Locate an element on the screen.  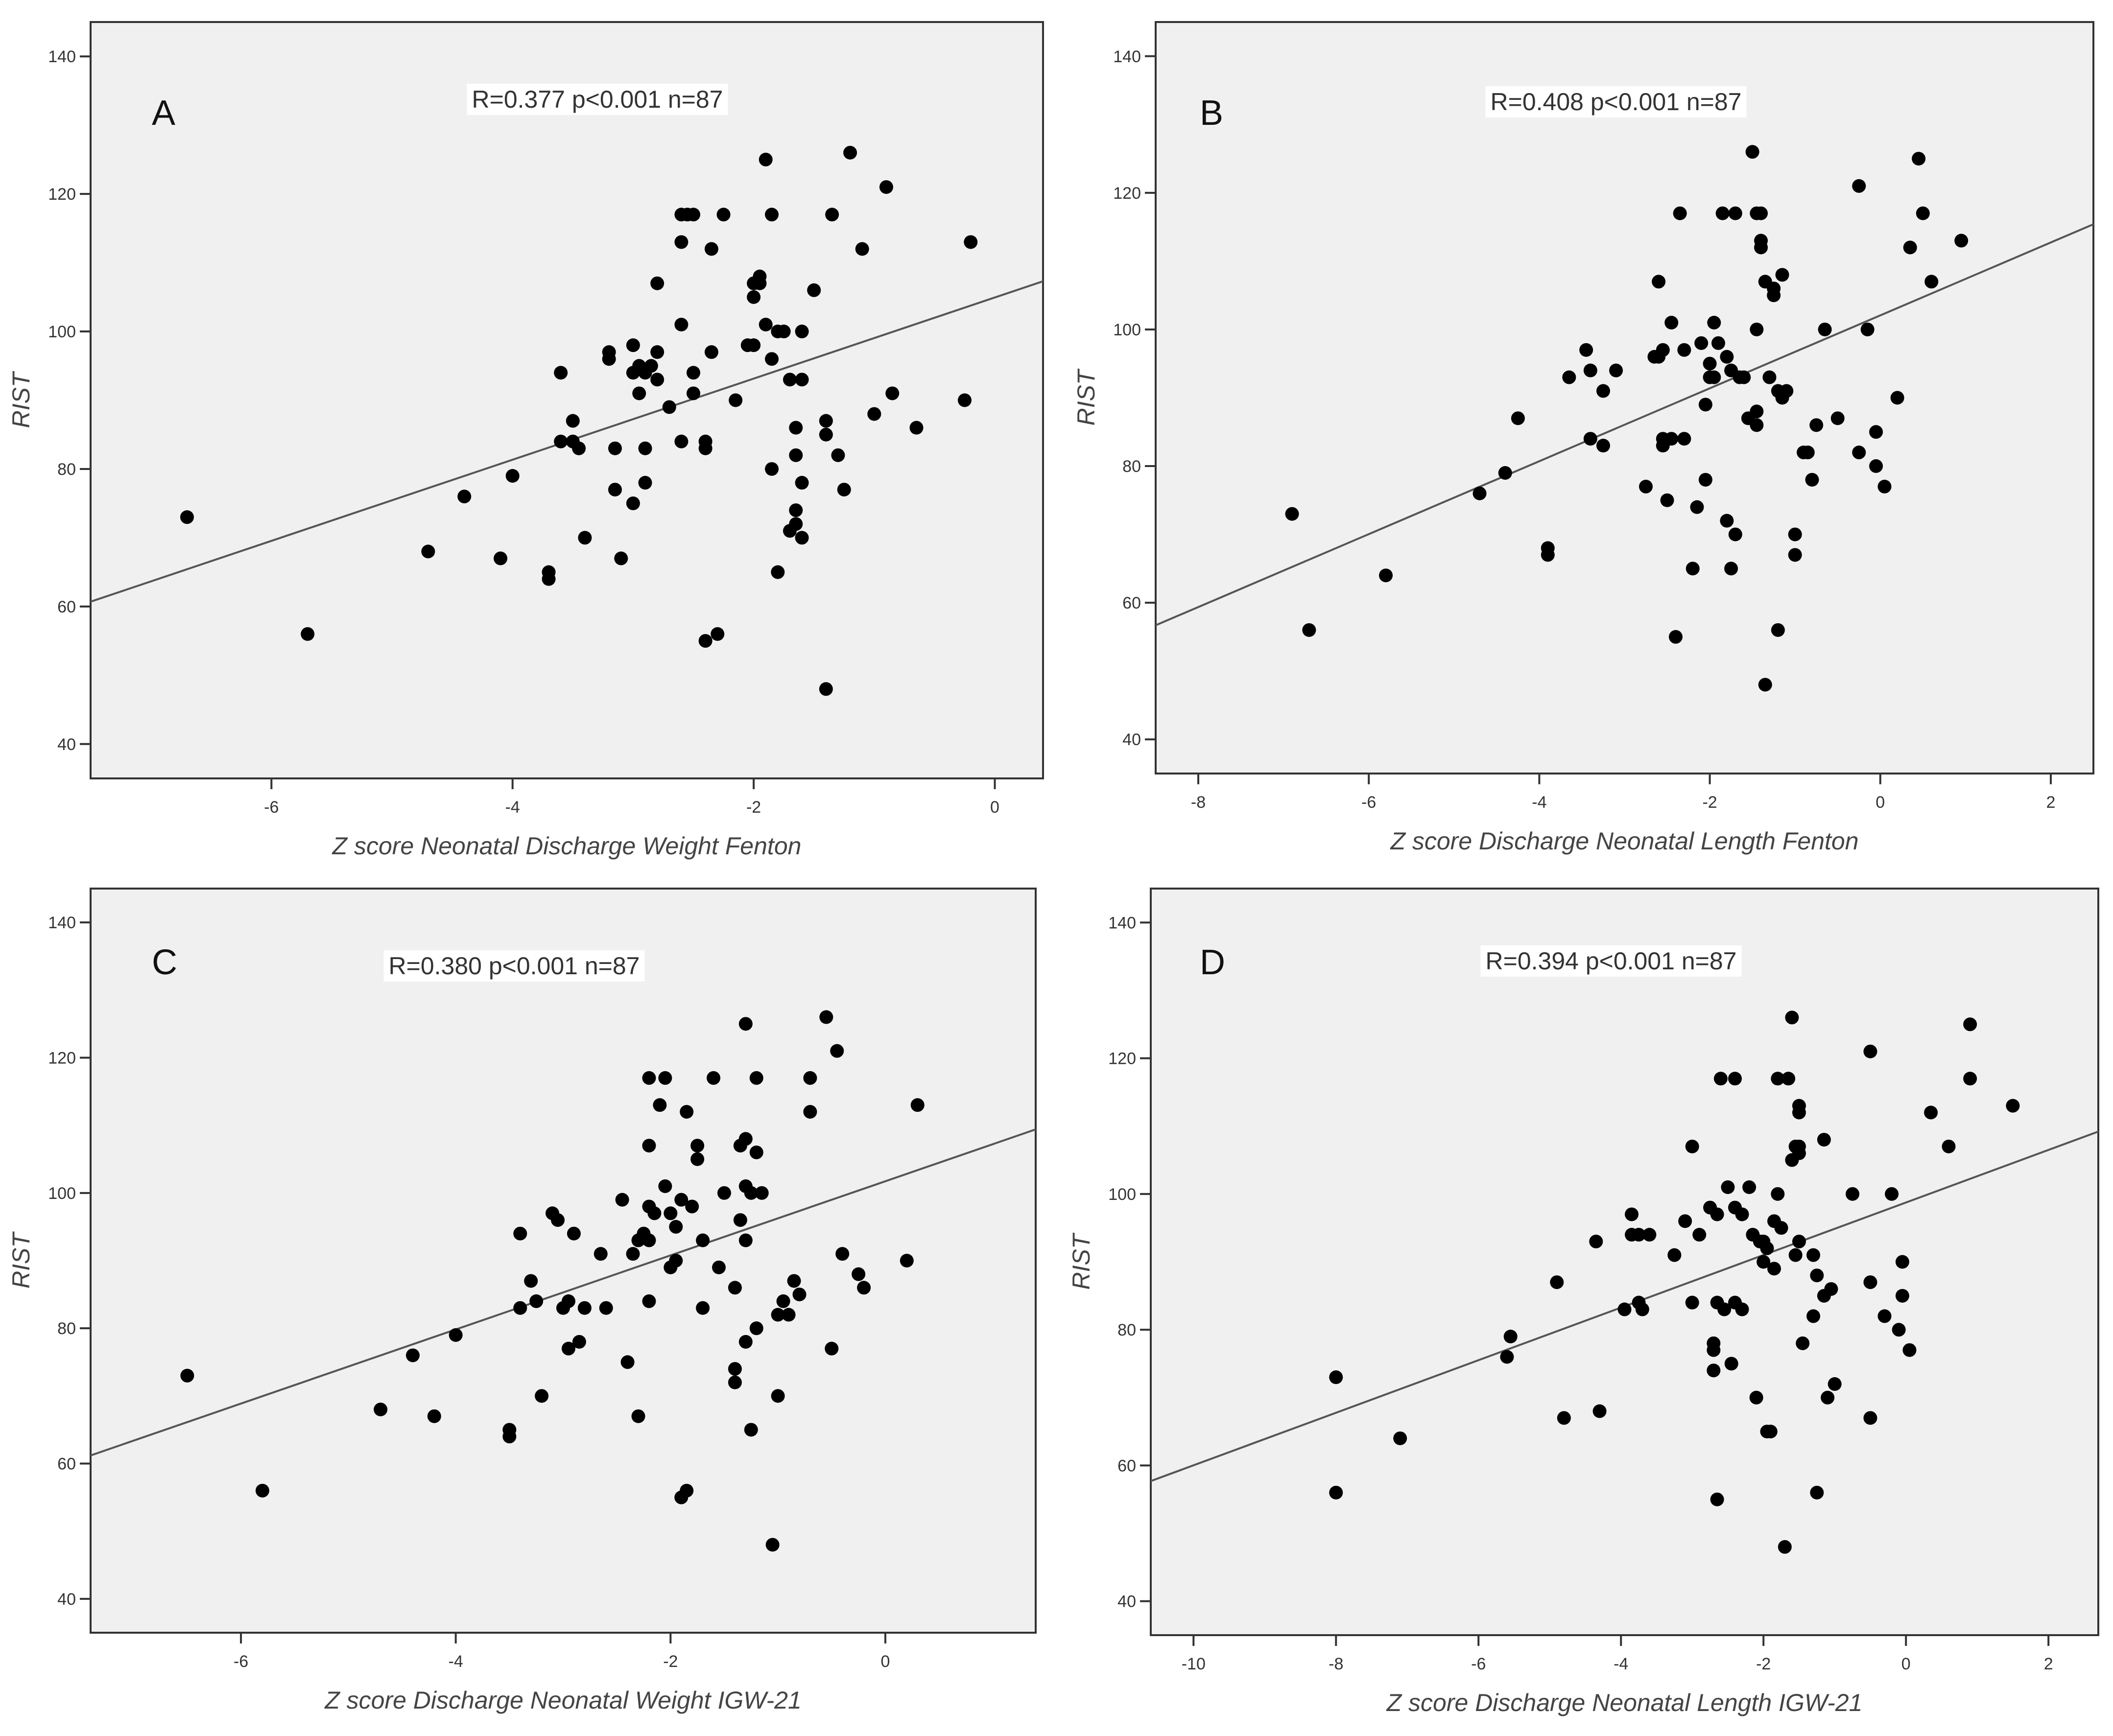
x-tick-label: -8 is located at coordinates (1336, 1664).